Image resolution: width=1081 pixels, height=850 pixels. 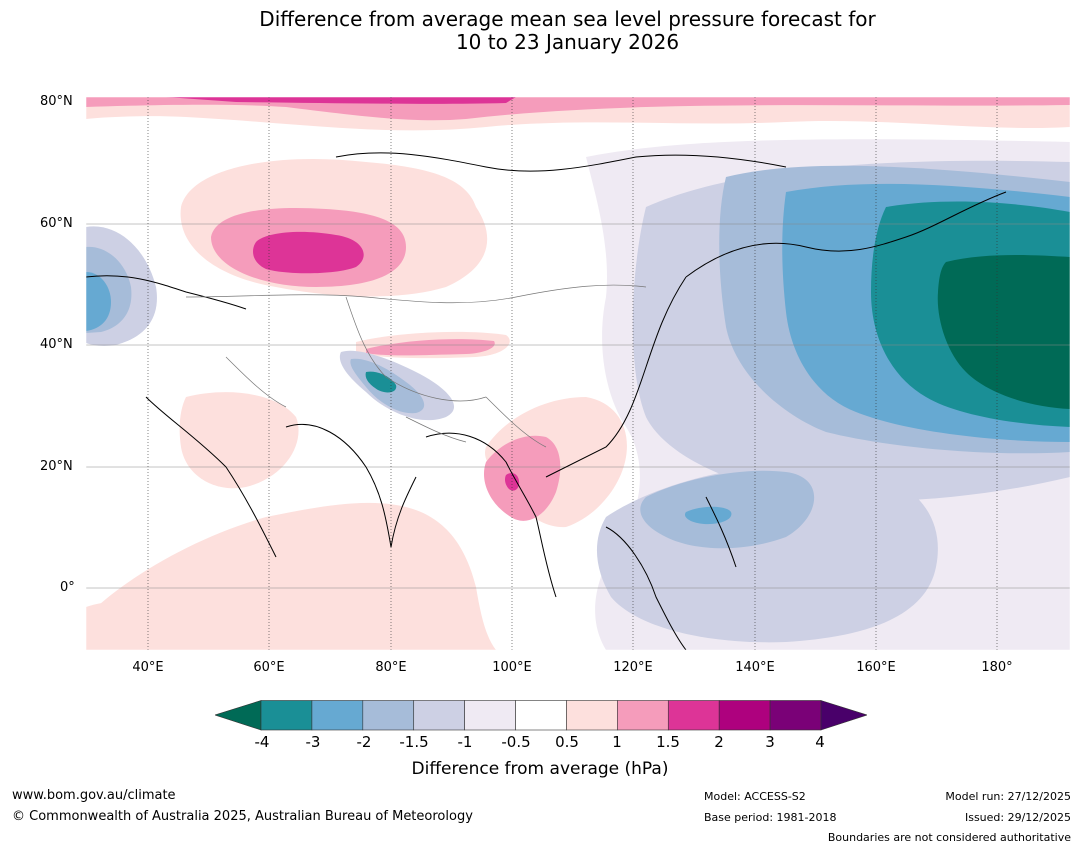 I want to click on philippine-sea-core, so click(x=708, y=515).